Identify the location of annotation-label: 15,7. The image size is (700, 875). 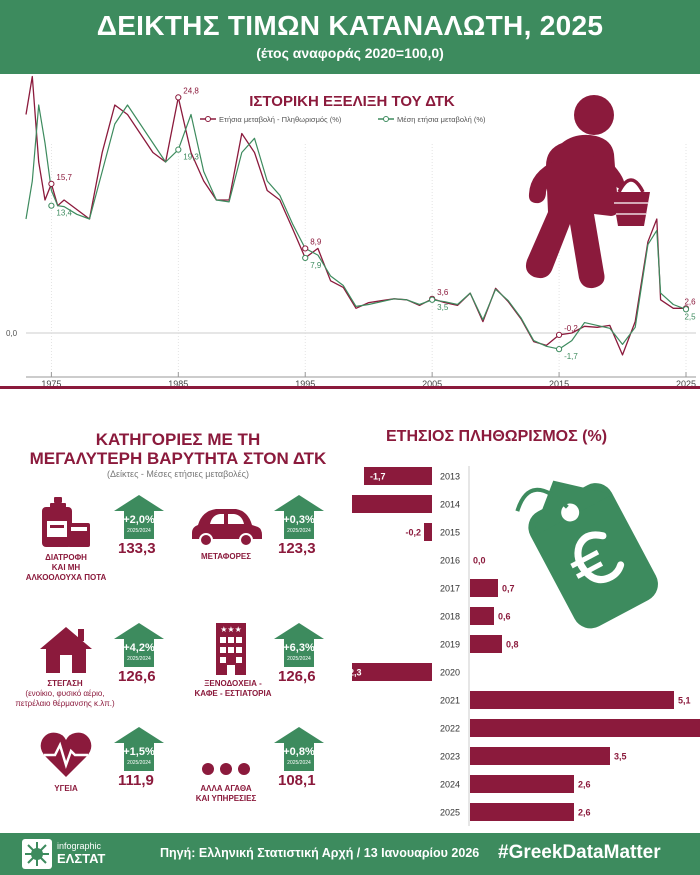
(64, 177).